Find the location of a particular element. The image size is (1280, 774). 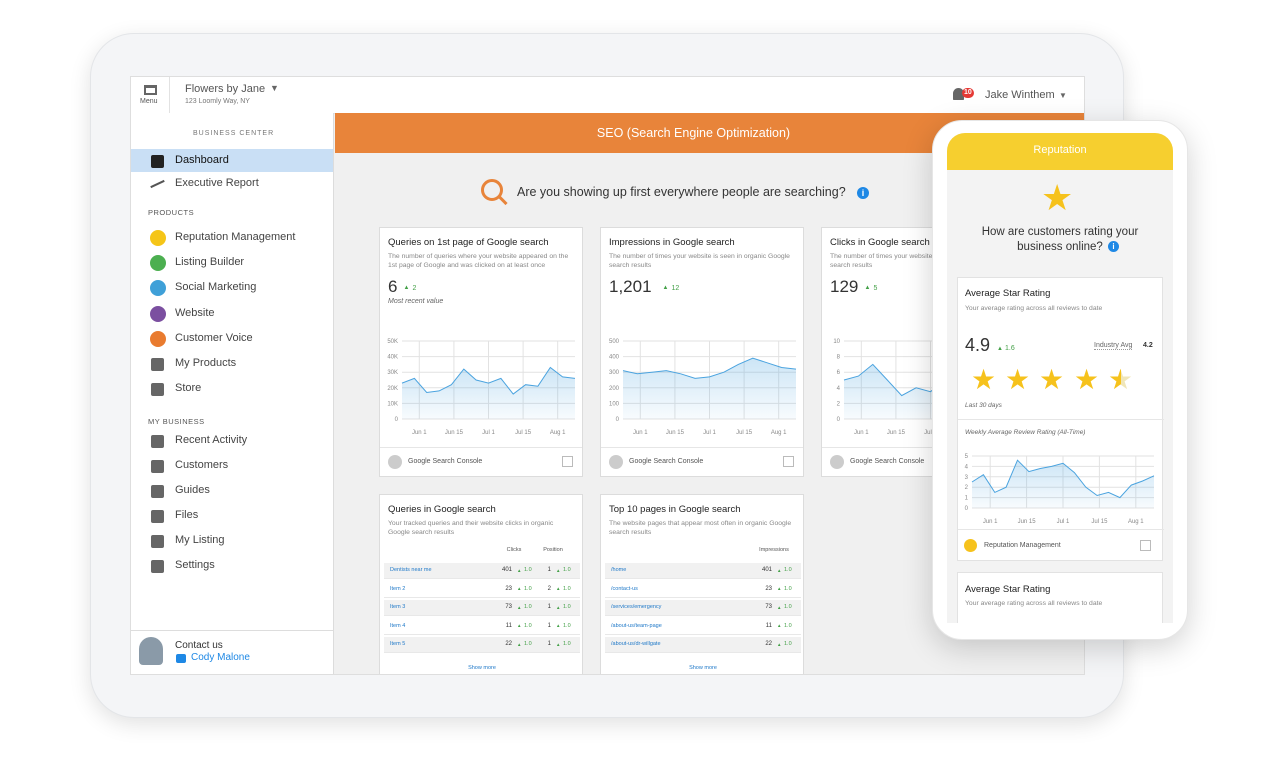

nav-item: Listing Builder is located at coordinates (210, 262).